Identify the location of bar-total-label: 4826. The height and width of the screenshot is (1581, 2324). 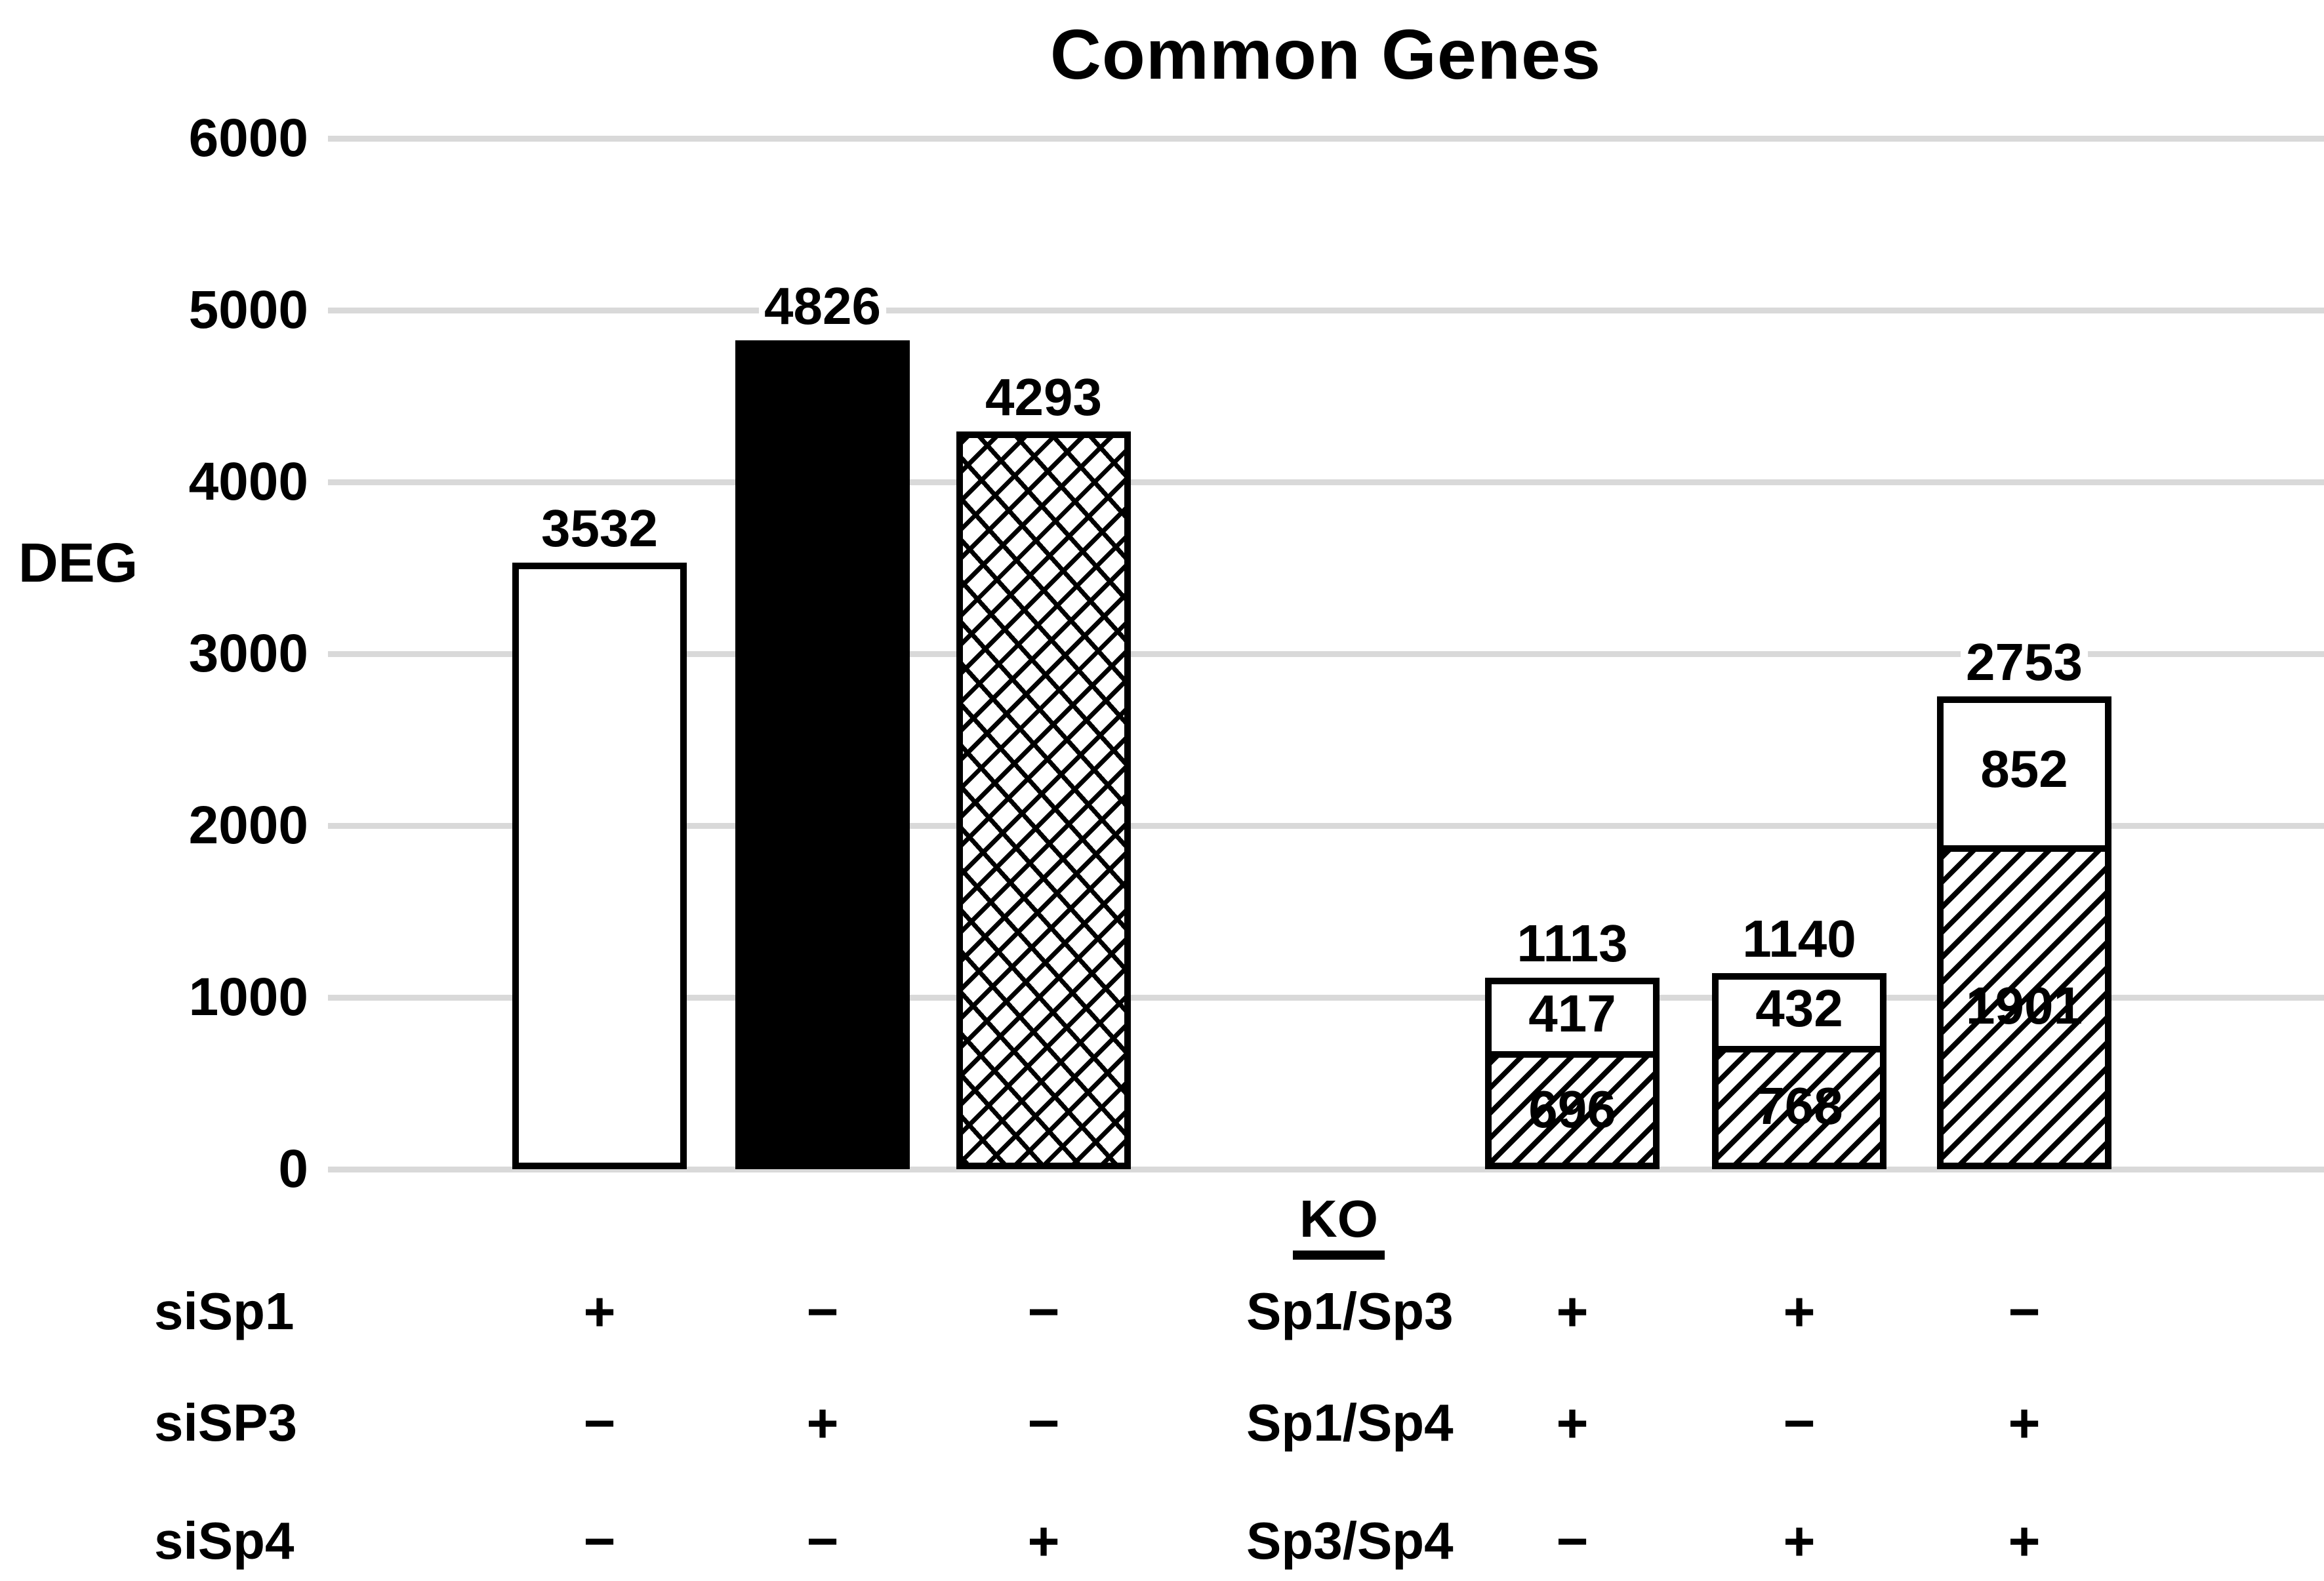
(823, 305).